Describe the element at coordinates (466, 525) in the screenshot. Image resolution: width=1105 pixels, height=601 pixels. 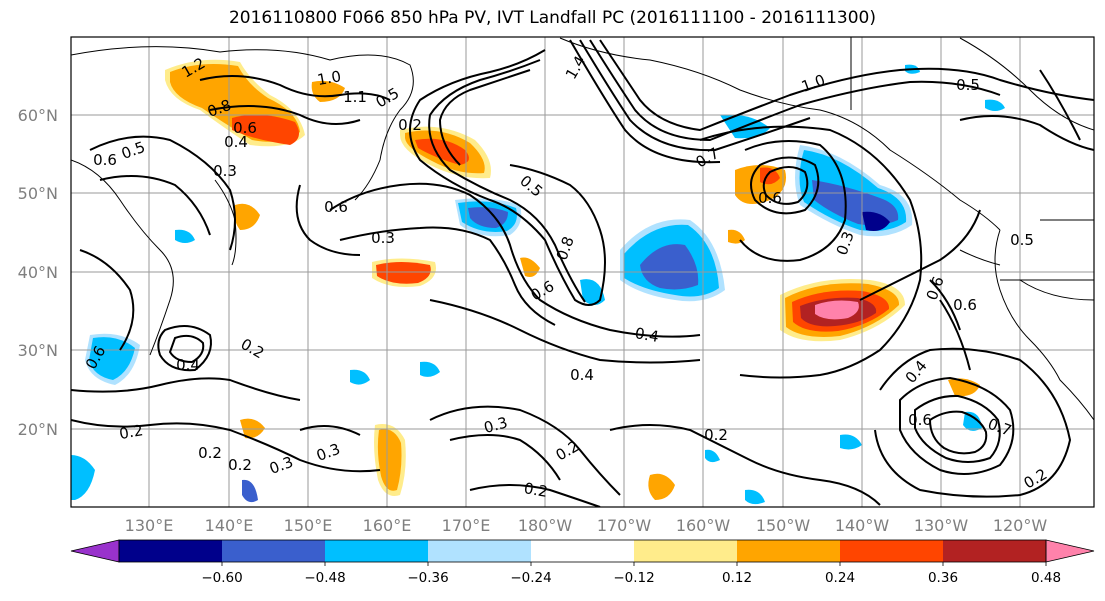
I see `lon-label: 170°E` at that location.